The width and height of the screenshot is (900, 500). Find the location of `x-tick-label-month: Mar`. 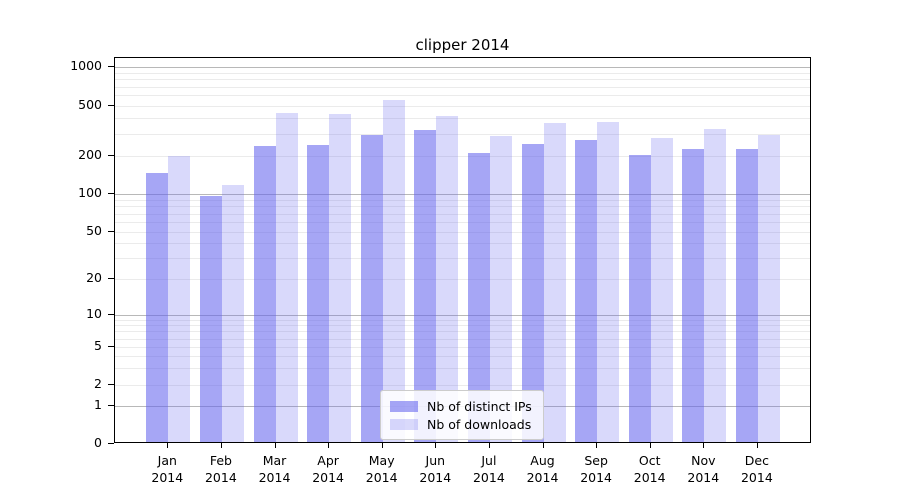

x-tick-label-month: Mar is located at coordinates (274, 460).